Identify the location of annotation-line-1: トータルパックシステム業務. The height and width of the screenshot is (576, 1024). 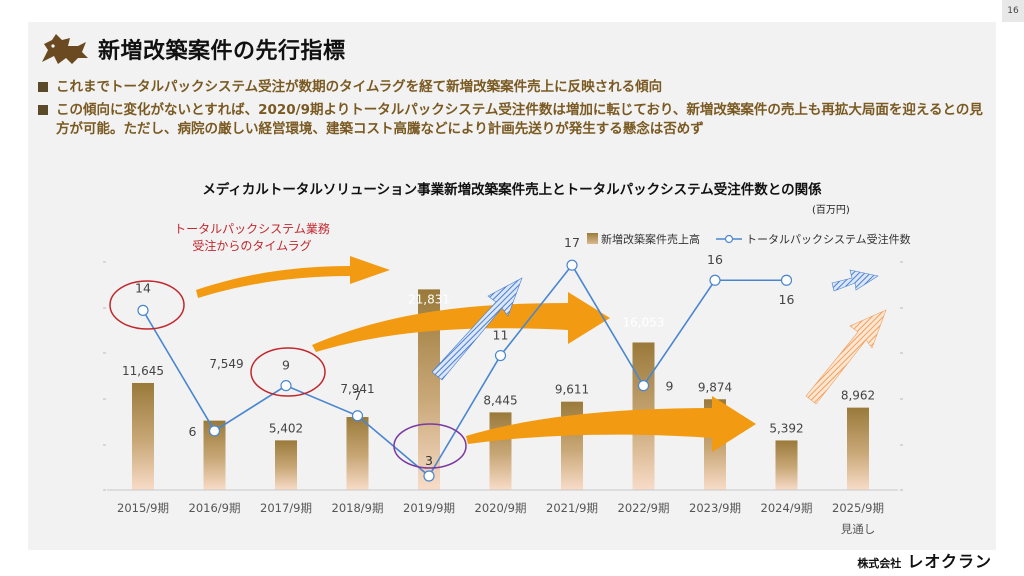
(252, 229).